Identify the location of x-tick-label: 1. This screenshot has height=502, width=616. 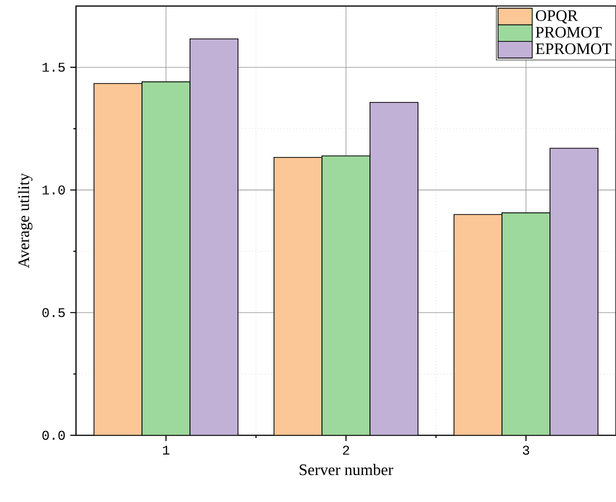
(166, 450).